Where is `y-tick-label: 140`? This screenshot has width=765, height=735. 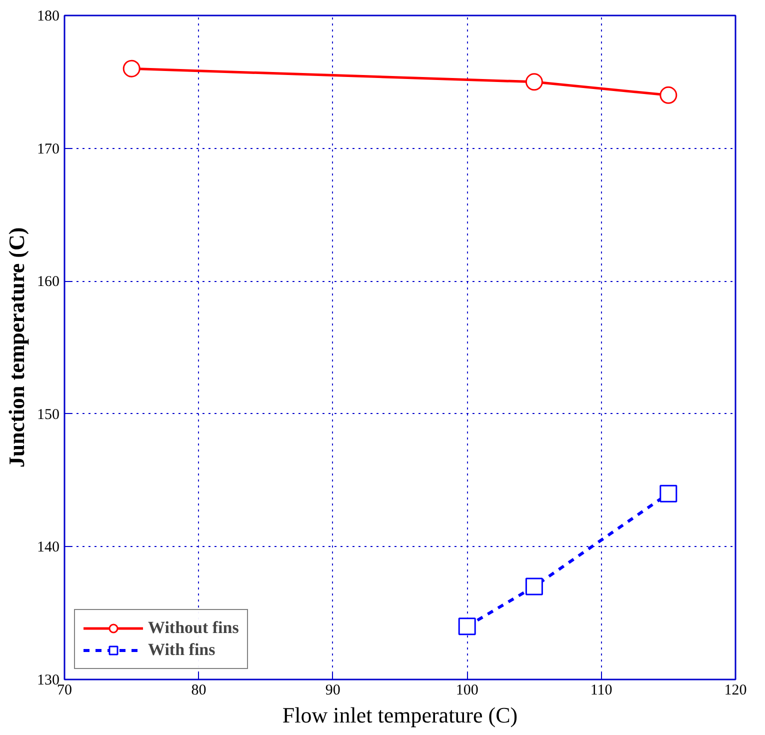 y-tick-label: 140 is located at coordinates (48, 548).